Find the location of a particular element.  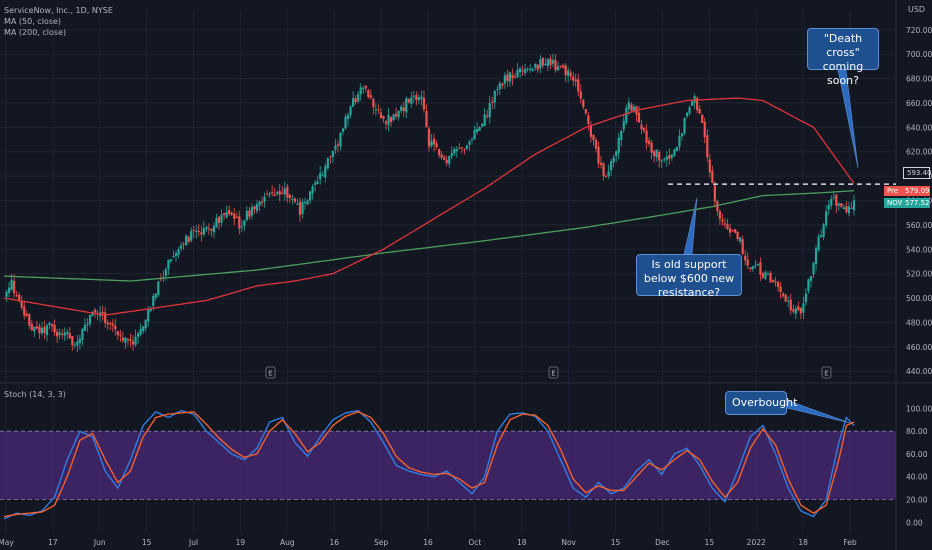

overbought-callout: Overbought is located at coordinates (761, 403).